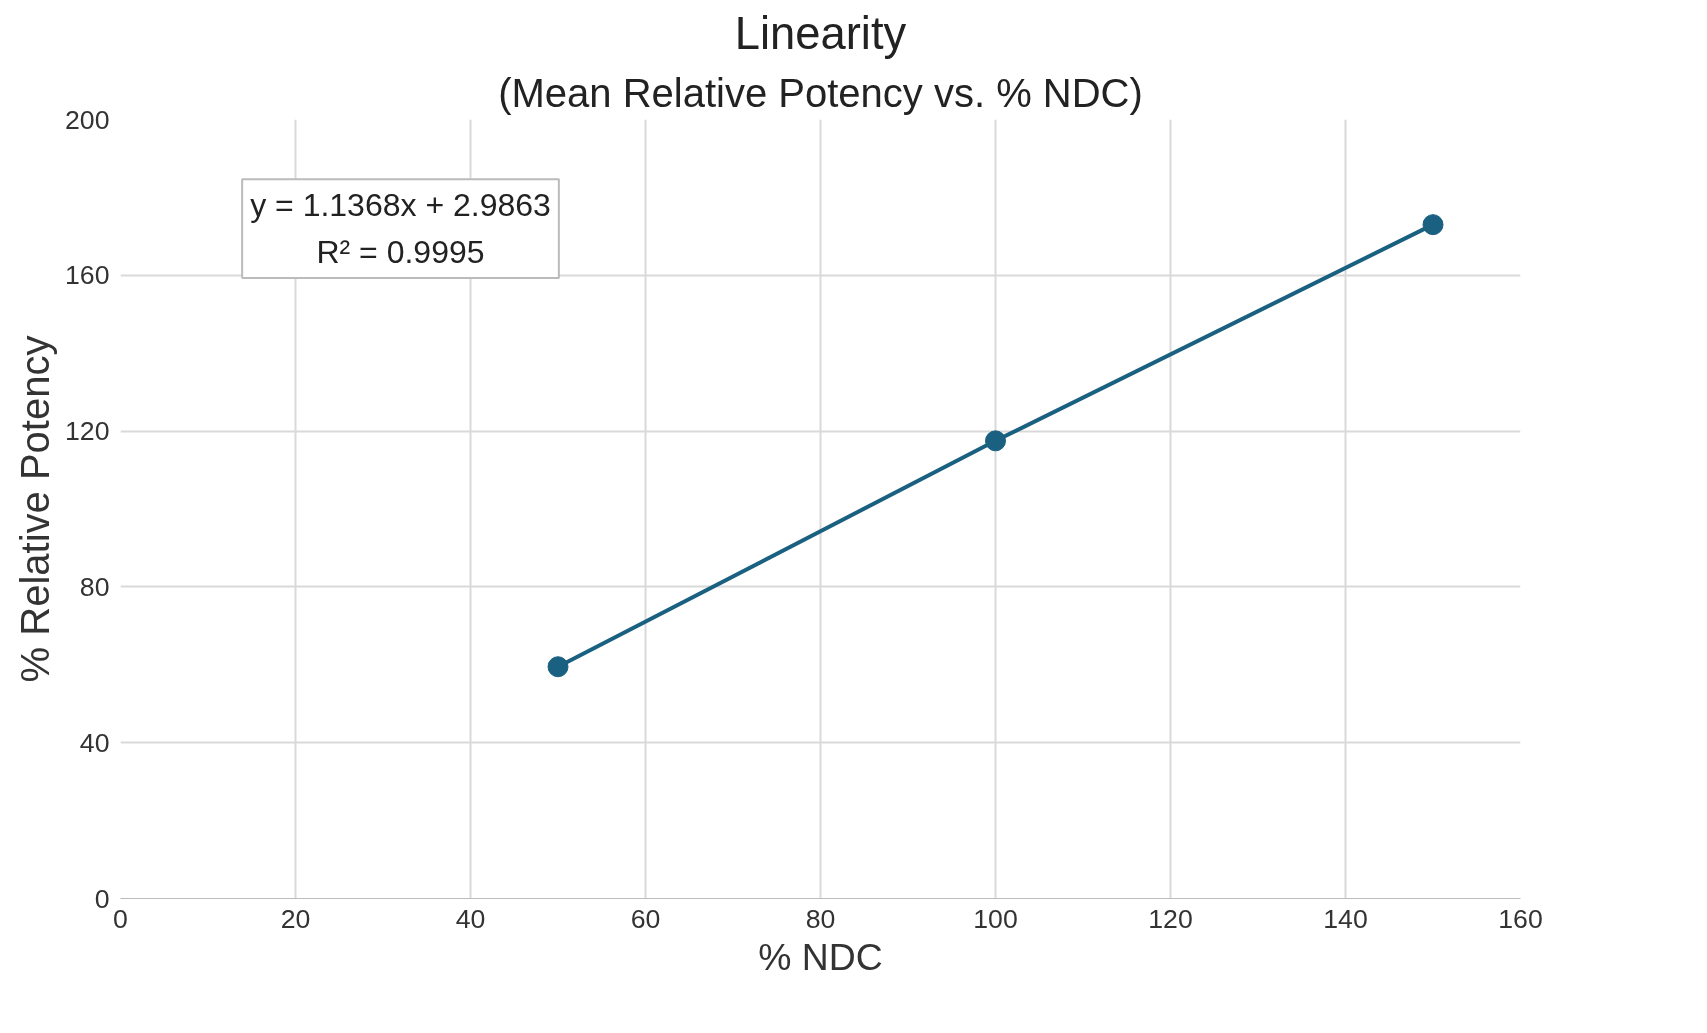 Image resolution: width=1707 pixels, height=1033 pixels. Describe the element at coordinates (1520, 918) in the screenshot. I see `x-tick-label: 160` at that location.